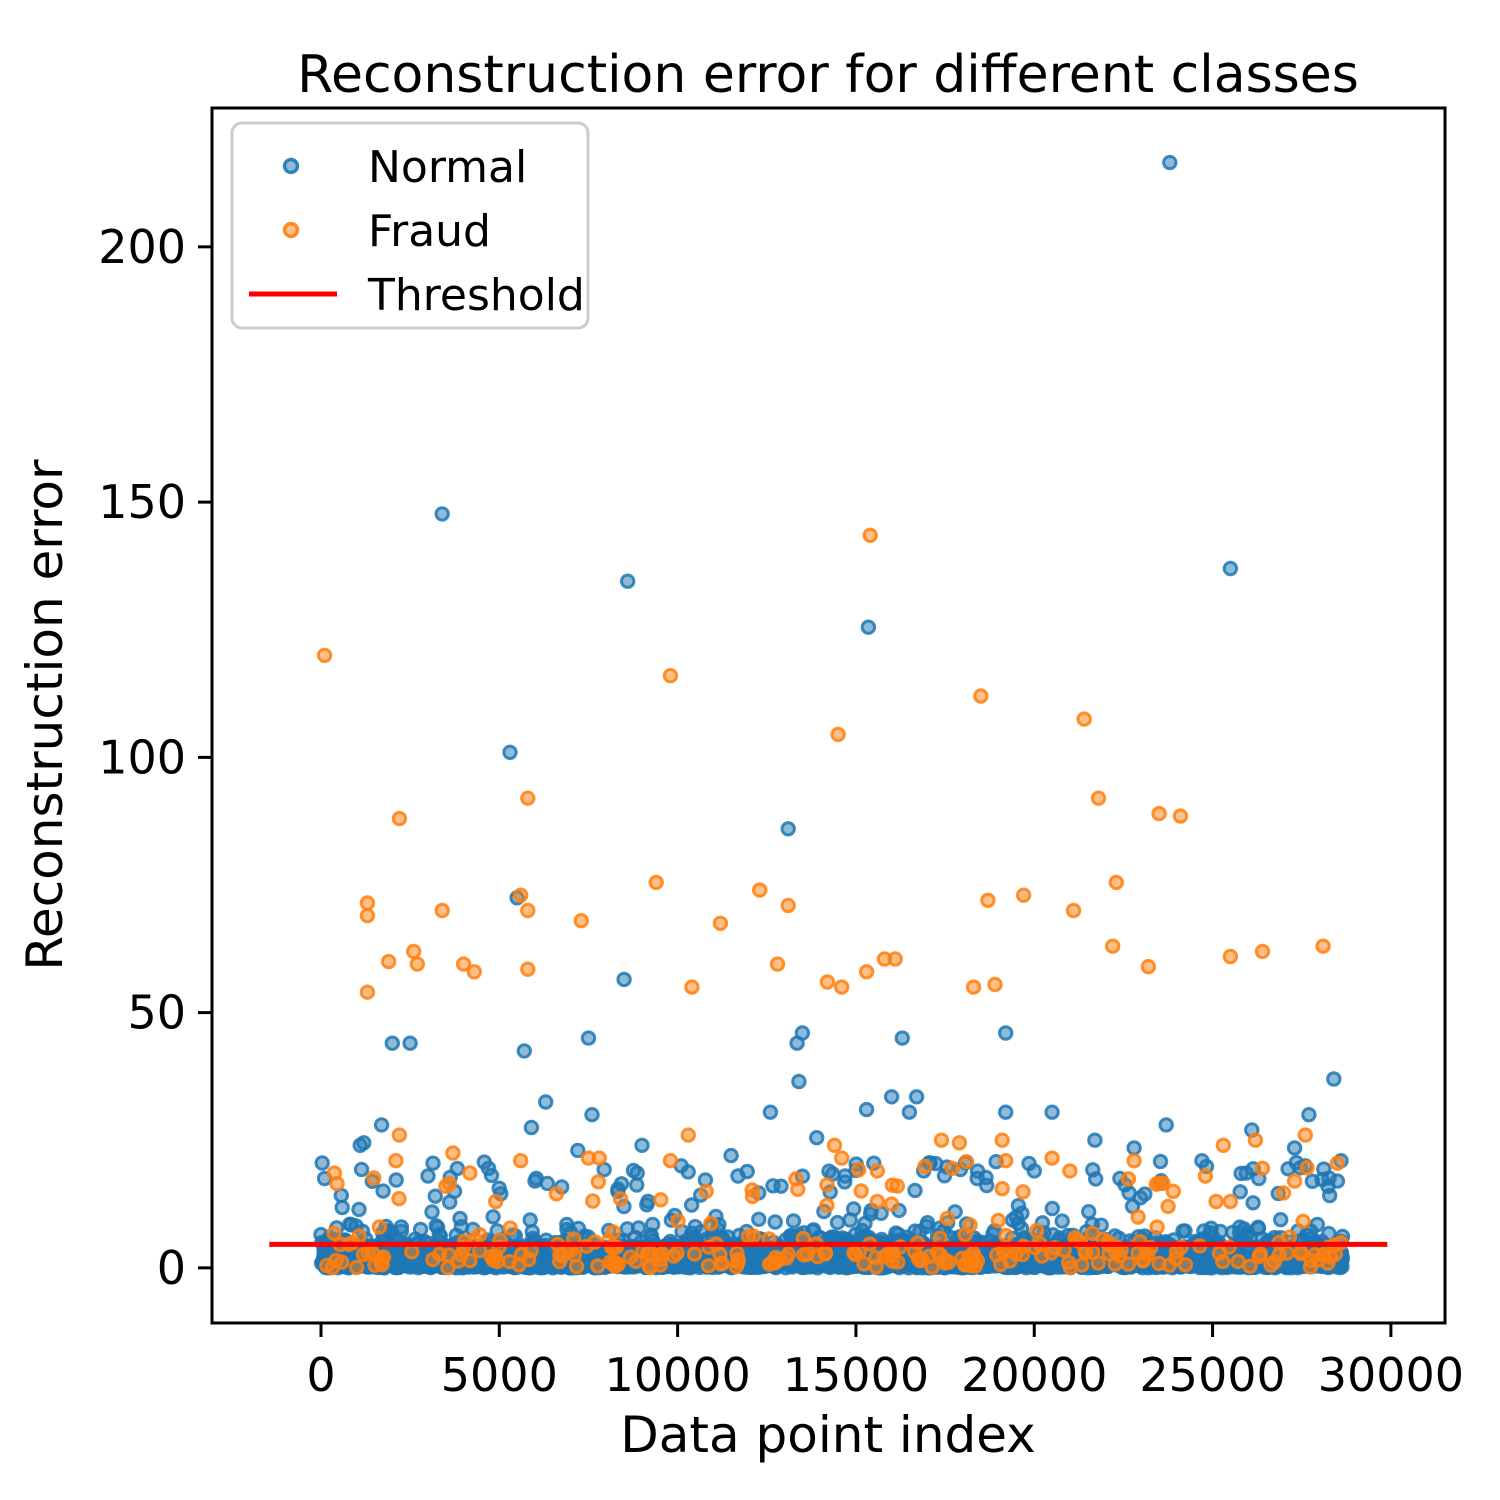 The width and height of the screenshot is (1500, 1500). I want to click on legend-label-fraud: Fraud, so click(429, 231).